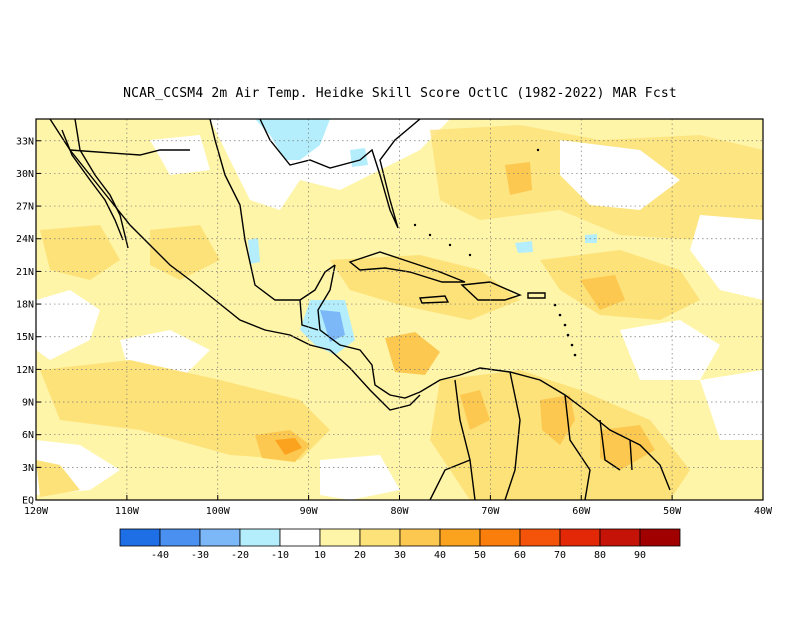  What do you see at coordinates (581, 511) in the screenshot?
I see `lon-label: 60W` at bounding box center [581, 511].